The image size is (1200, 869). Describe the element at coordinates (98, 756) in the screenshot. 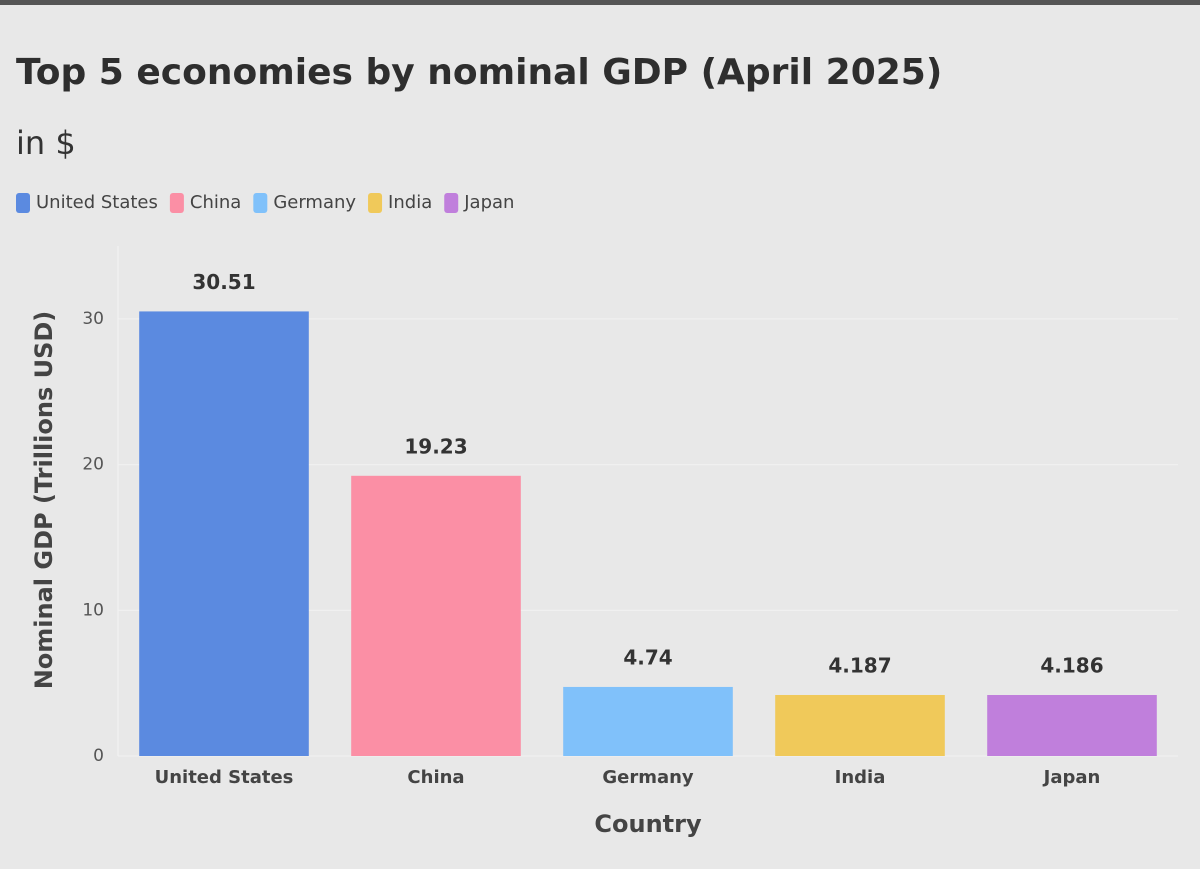

I see `y-tick-label: 0` at that location.